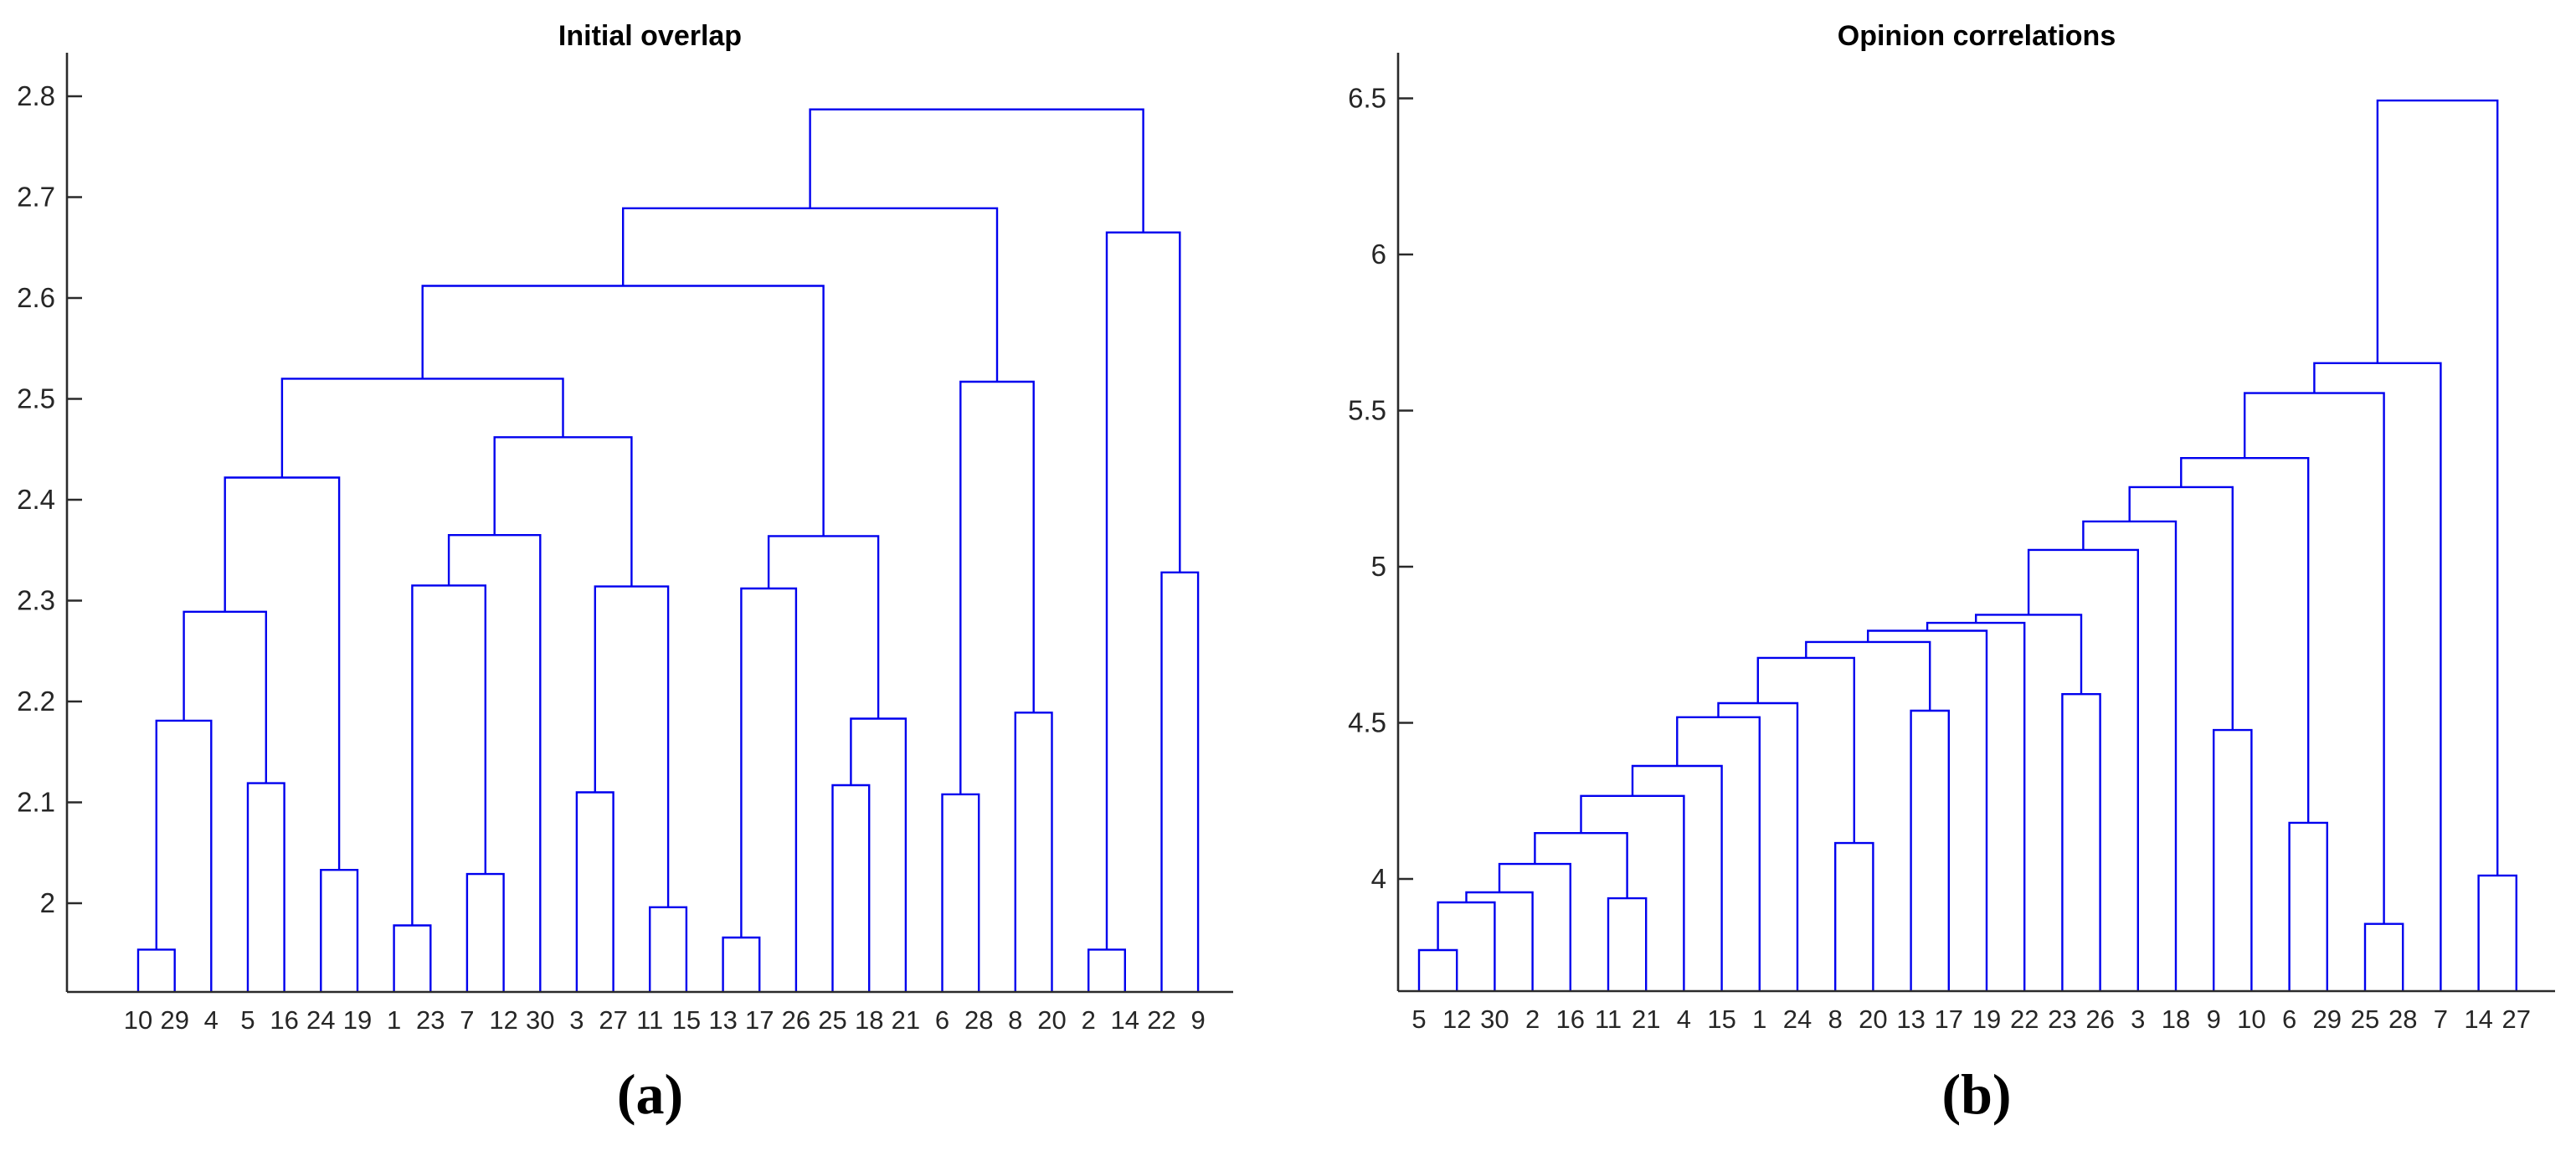 This screenshot has height=1151, width=2576. Describe the element at coordinates (1161, 1020) in the screenshot. I see `leaf-label: 22` at that location.